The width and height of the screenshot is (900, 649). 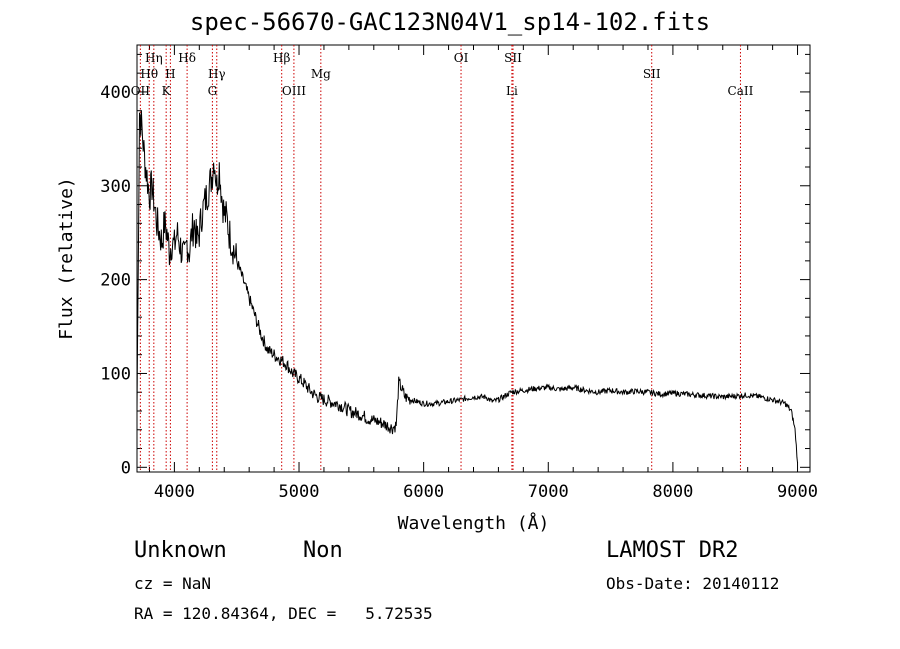 I want to click on line-marker-label: Hβ, so click(x=281, y=58).